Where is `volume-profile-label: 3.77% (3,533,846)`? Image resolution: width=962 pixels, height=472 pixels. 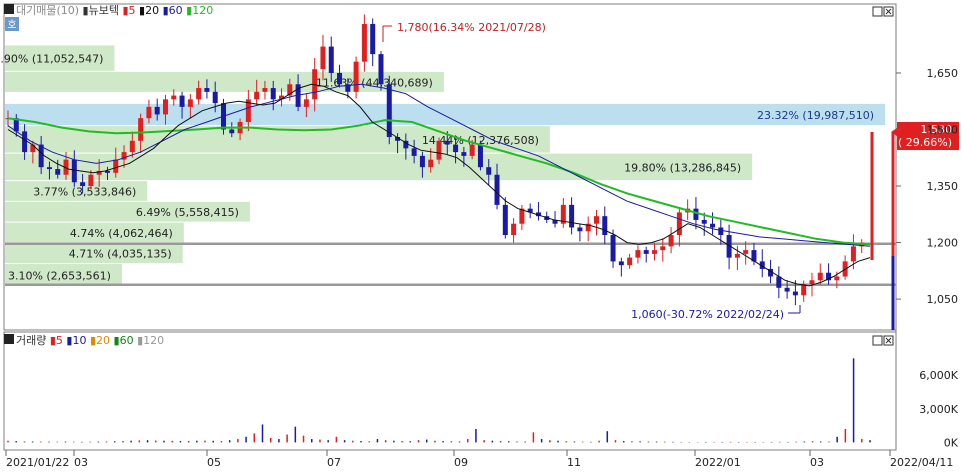 volume-profile-label: 3.77% (3,533,846) is located at coordinates (84, 191).